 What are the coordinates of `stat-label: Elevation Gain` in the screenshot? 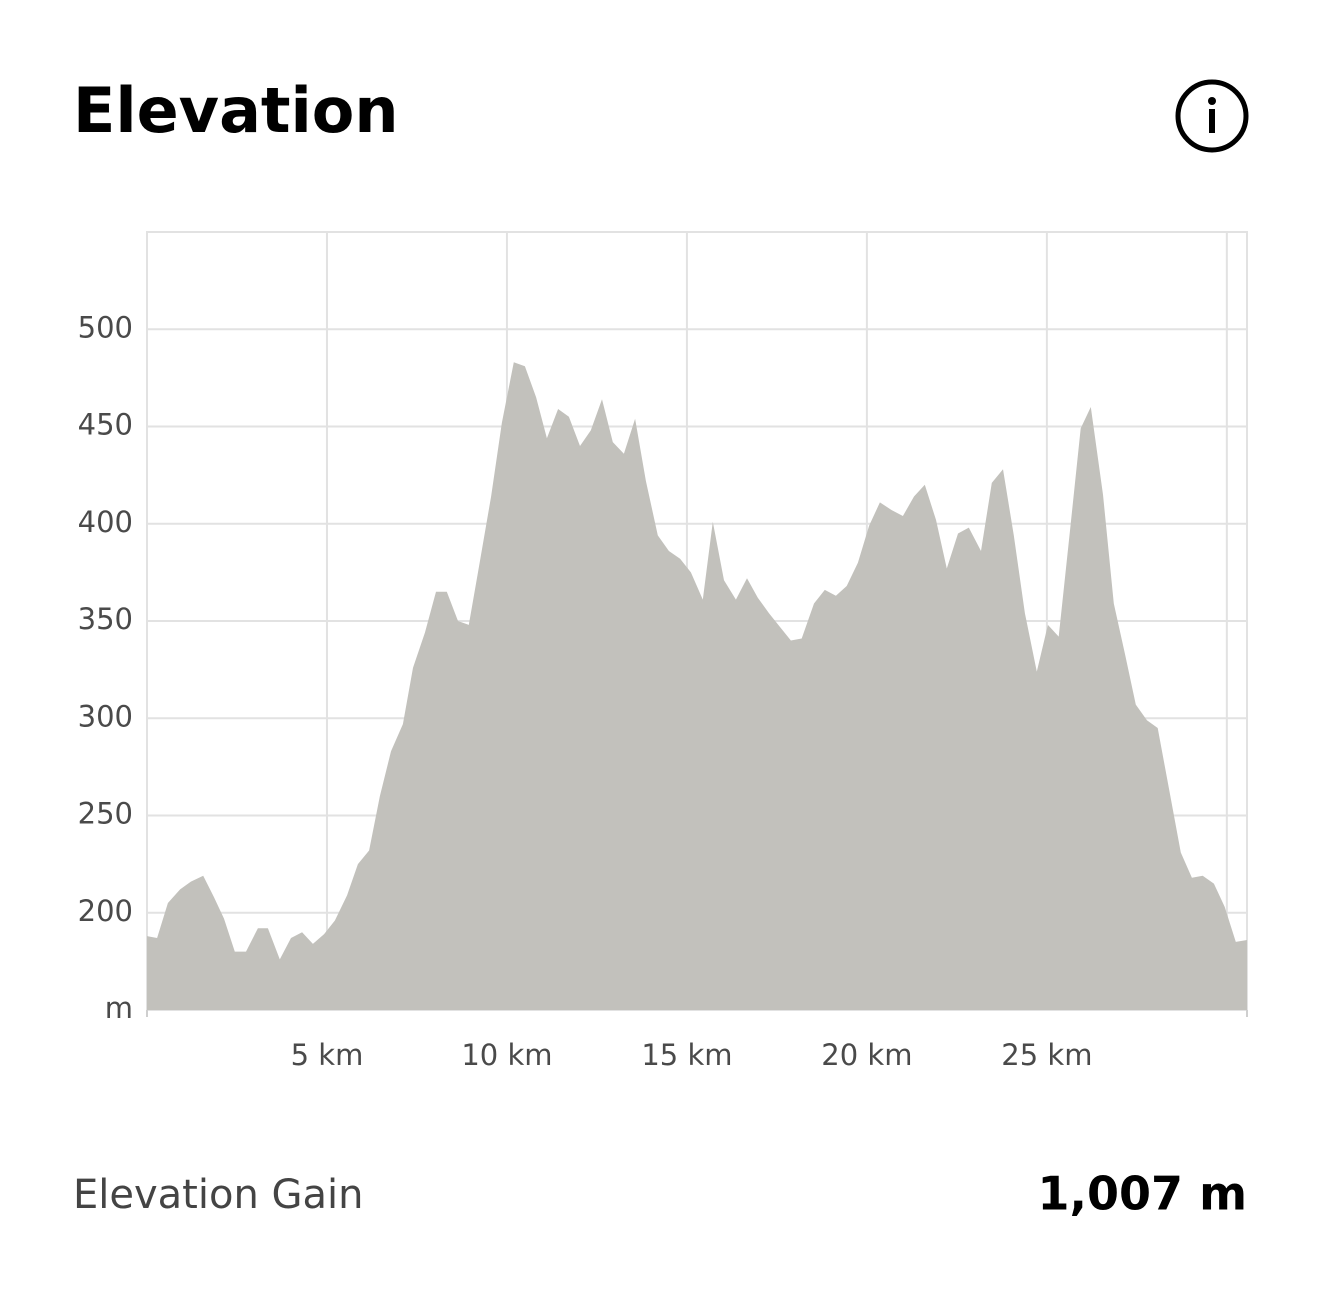 It's located at (218, 1195).